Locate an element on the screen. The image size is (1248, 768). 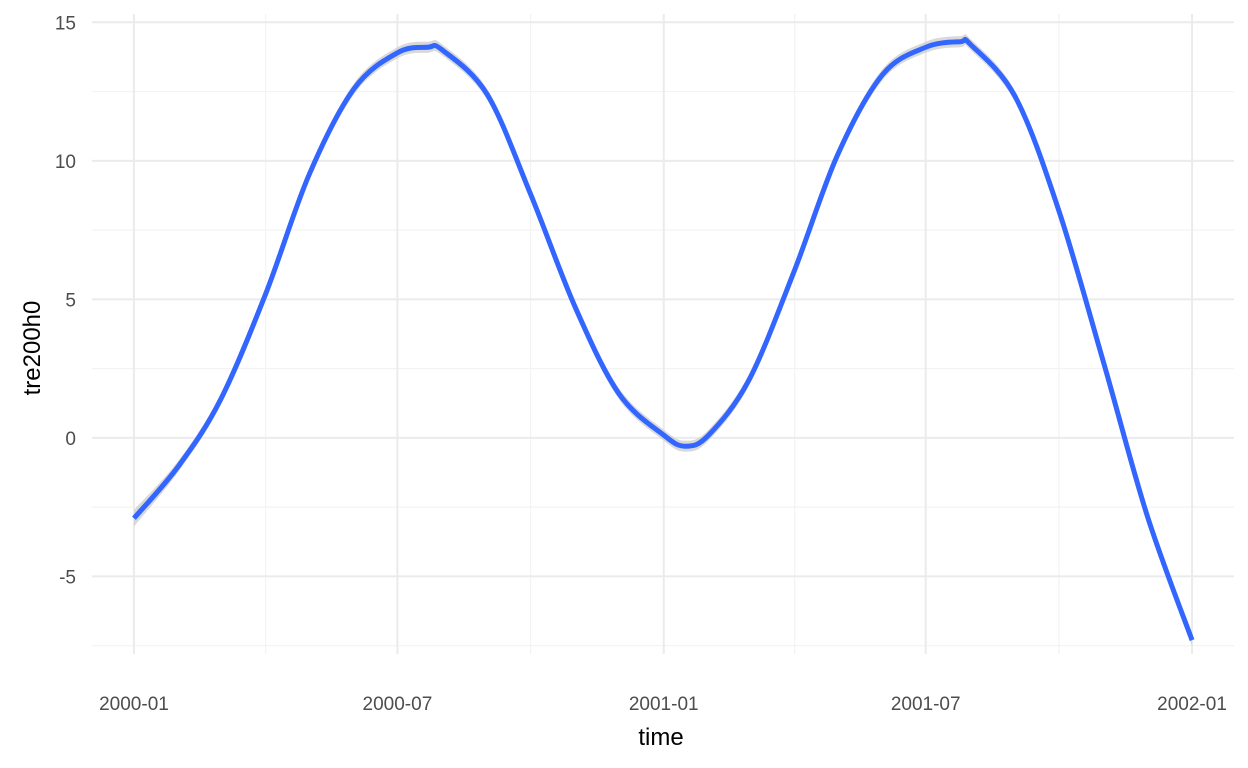
x-tick-label: 2002-01 is located at coordinates (1192, 704).